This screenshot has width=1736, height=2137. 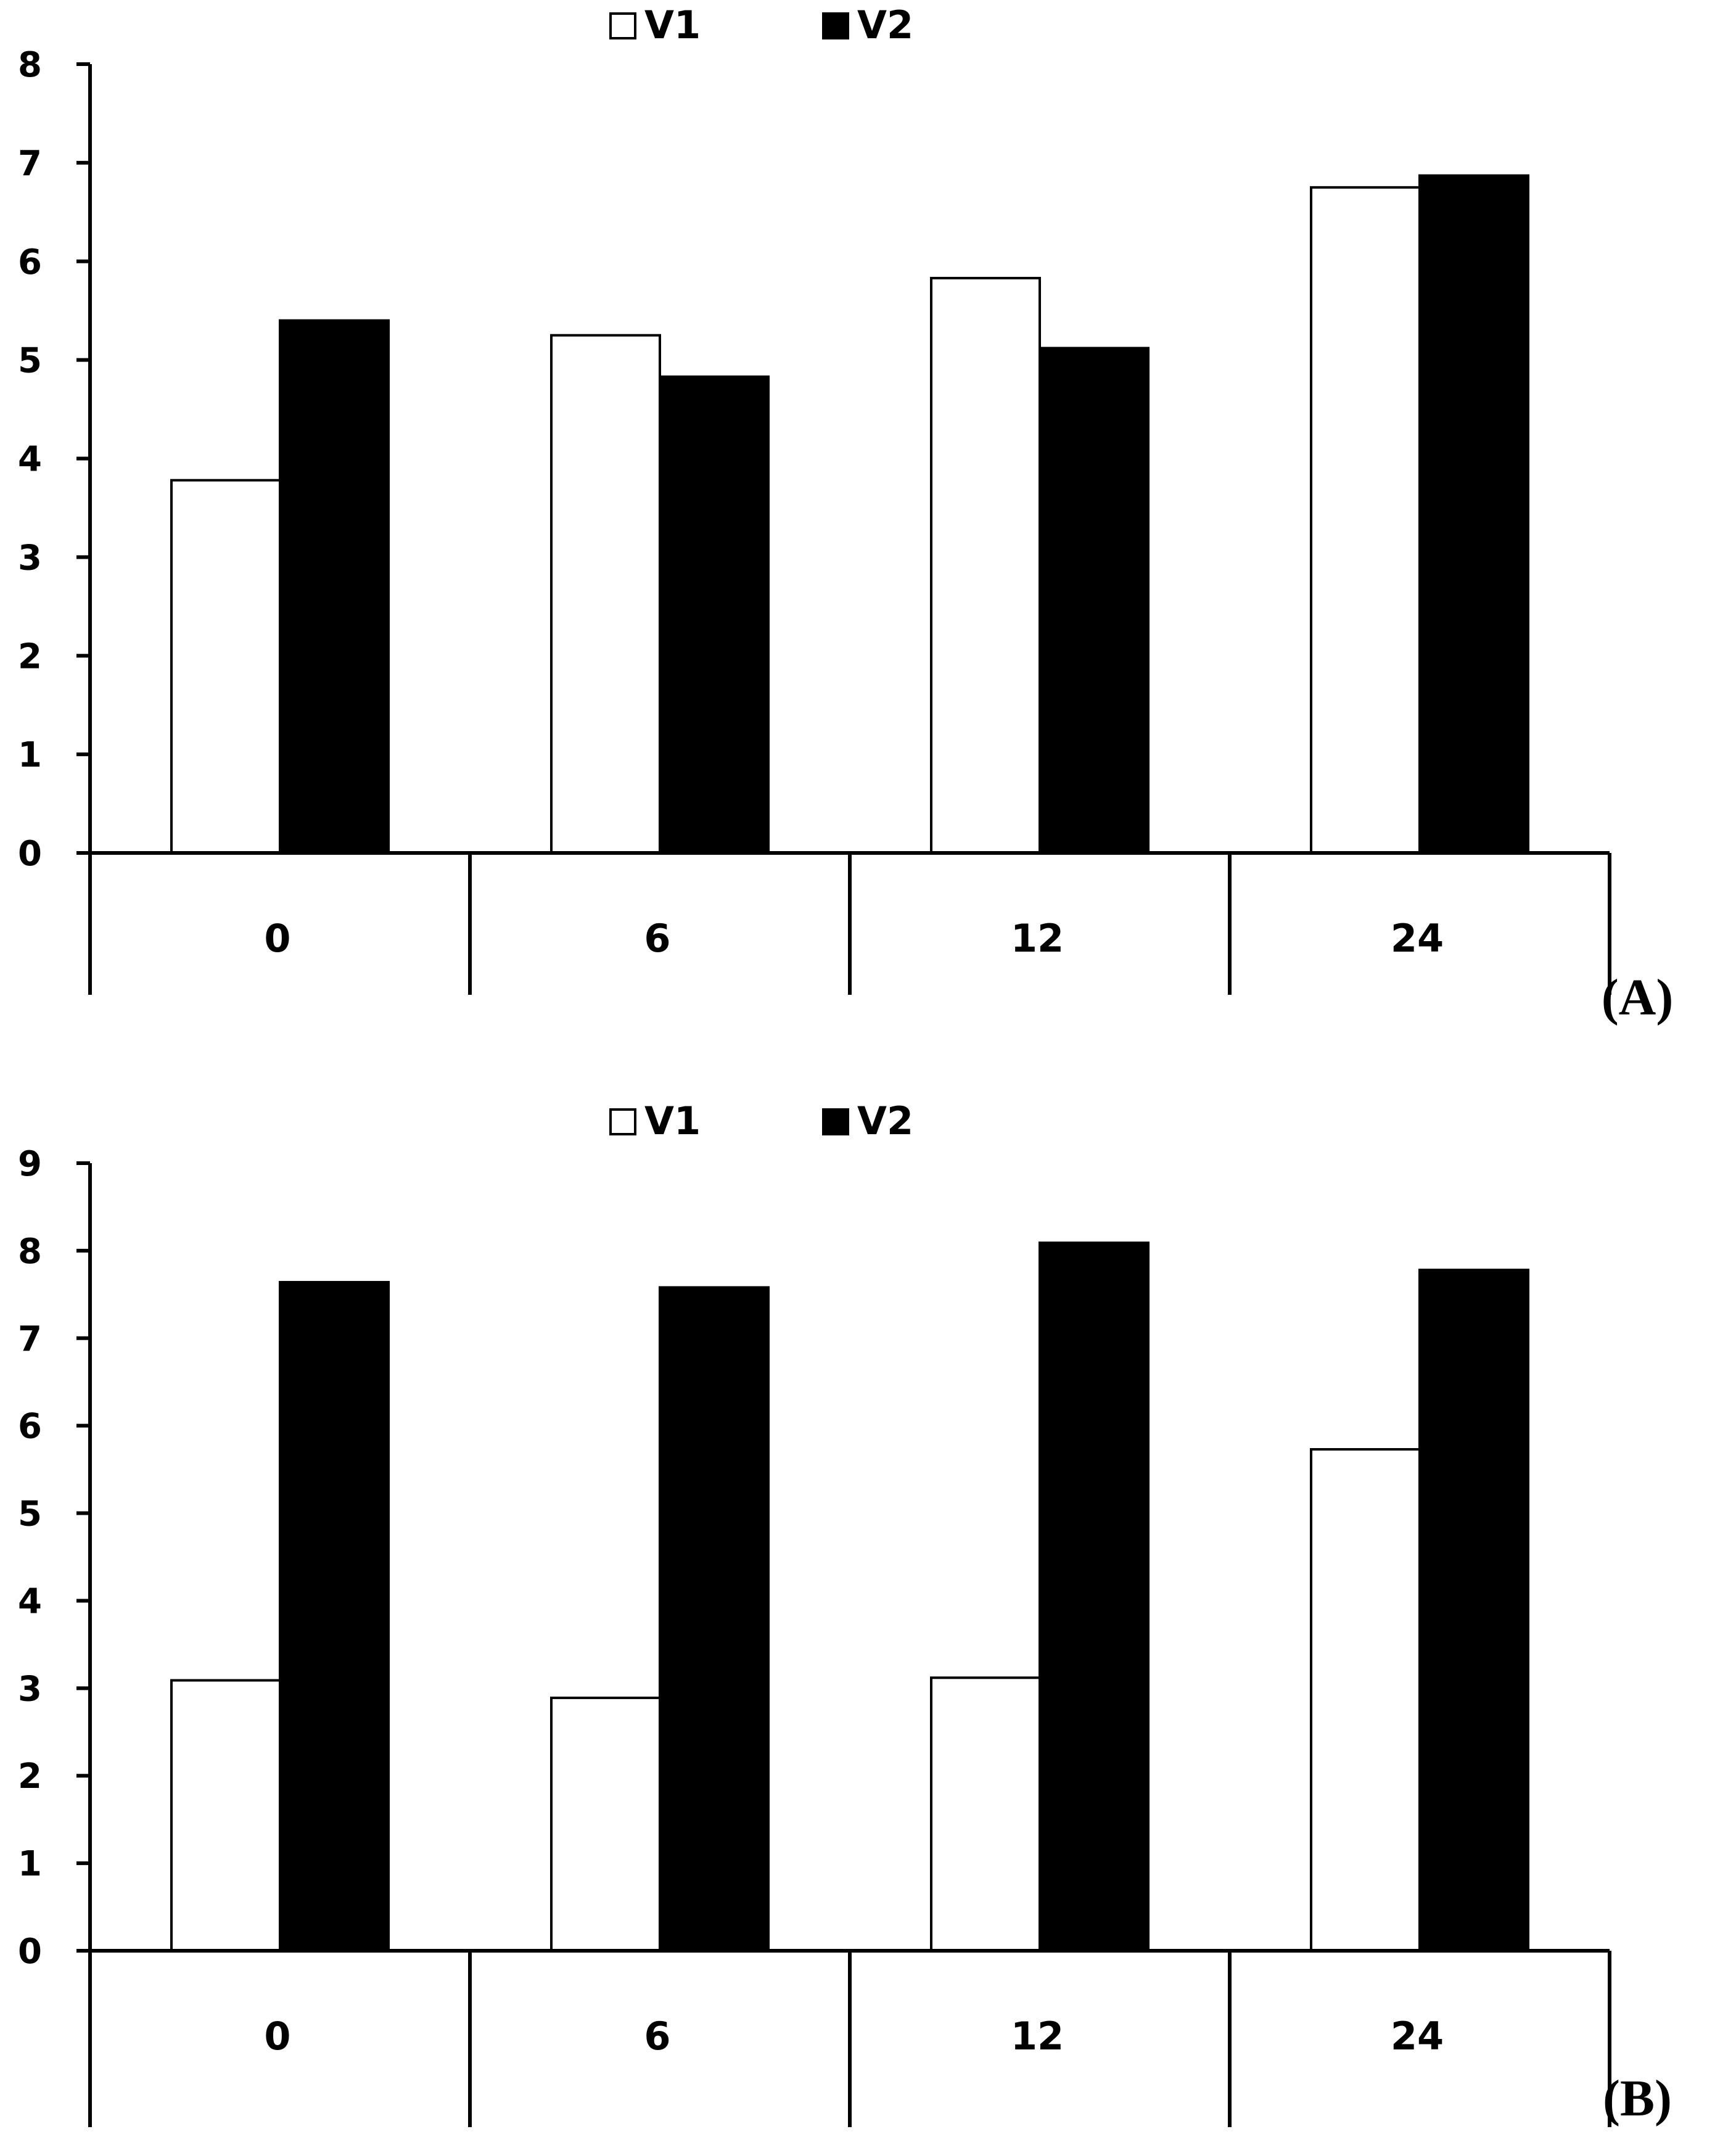 What do you see at coordinates (1638, 2098) in the screenshot?
I see `panel-label: (B)` at bounding box center [1638, 2098].